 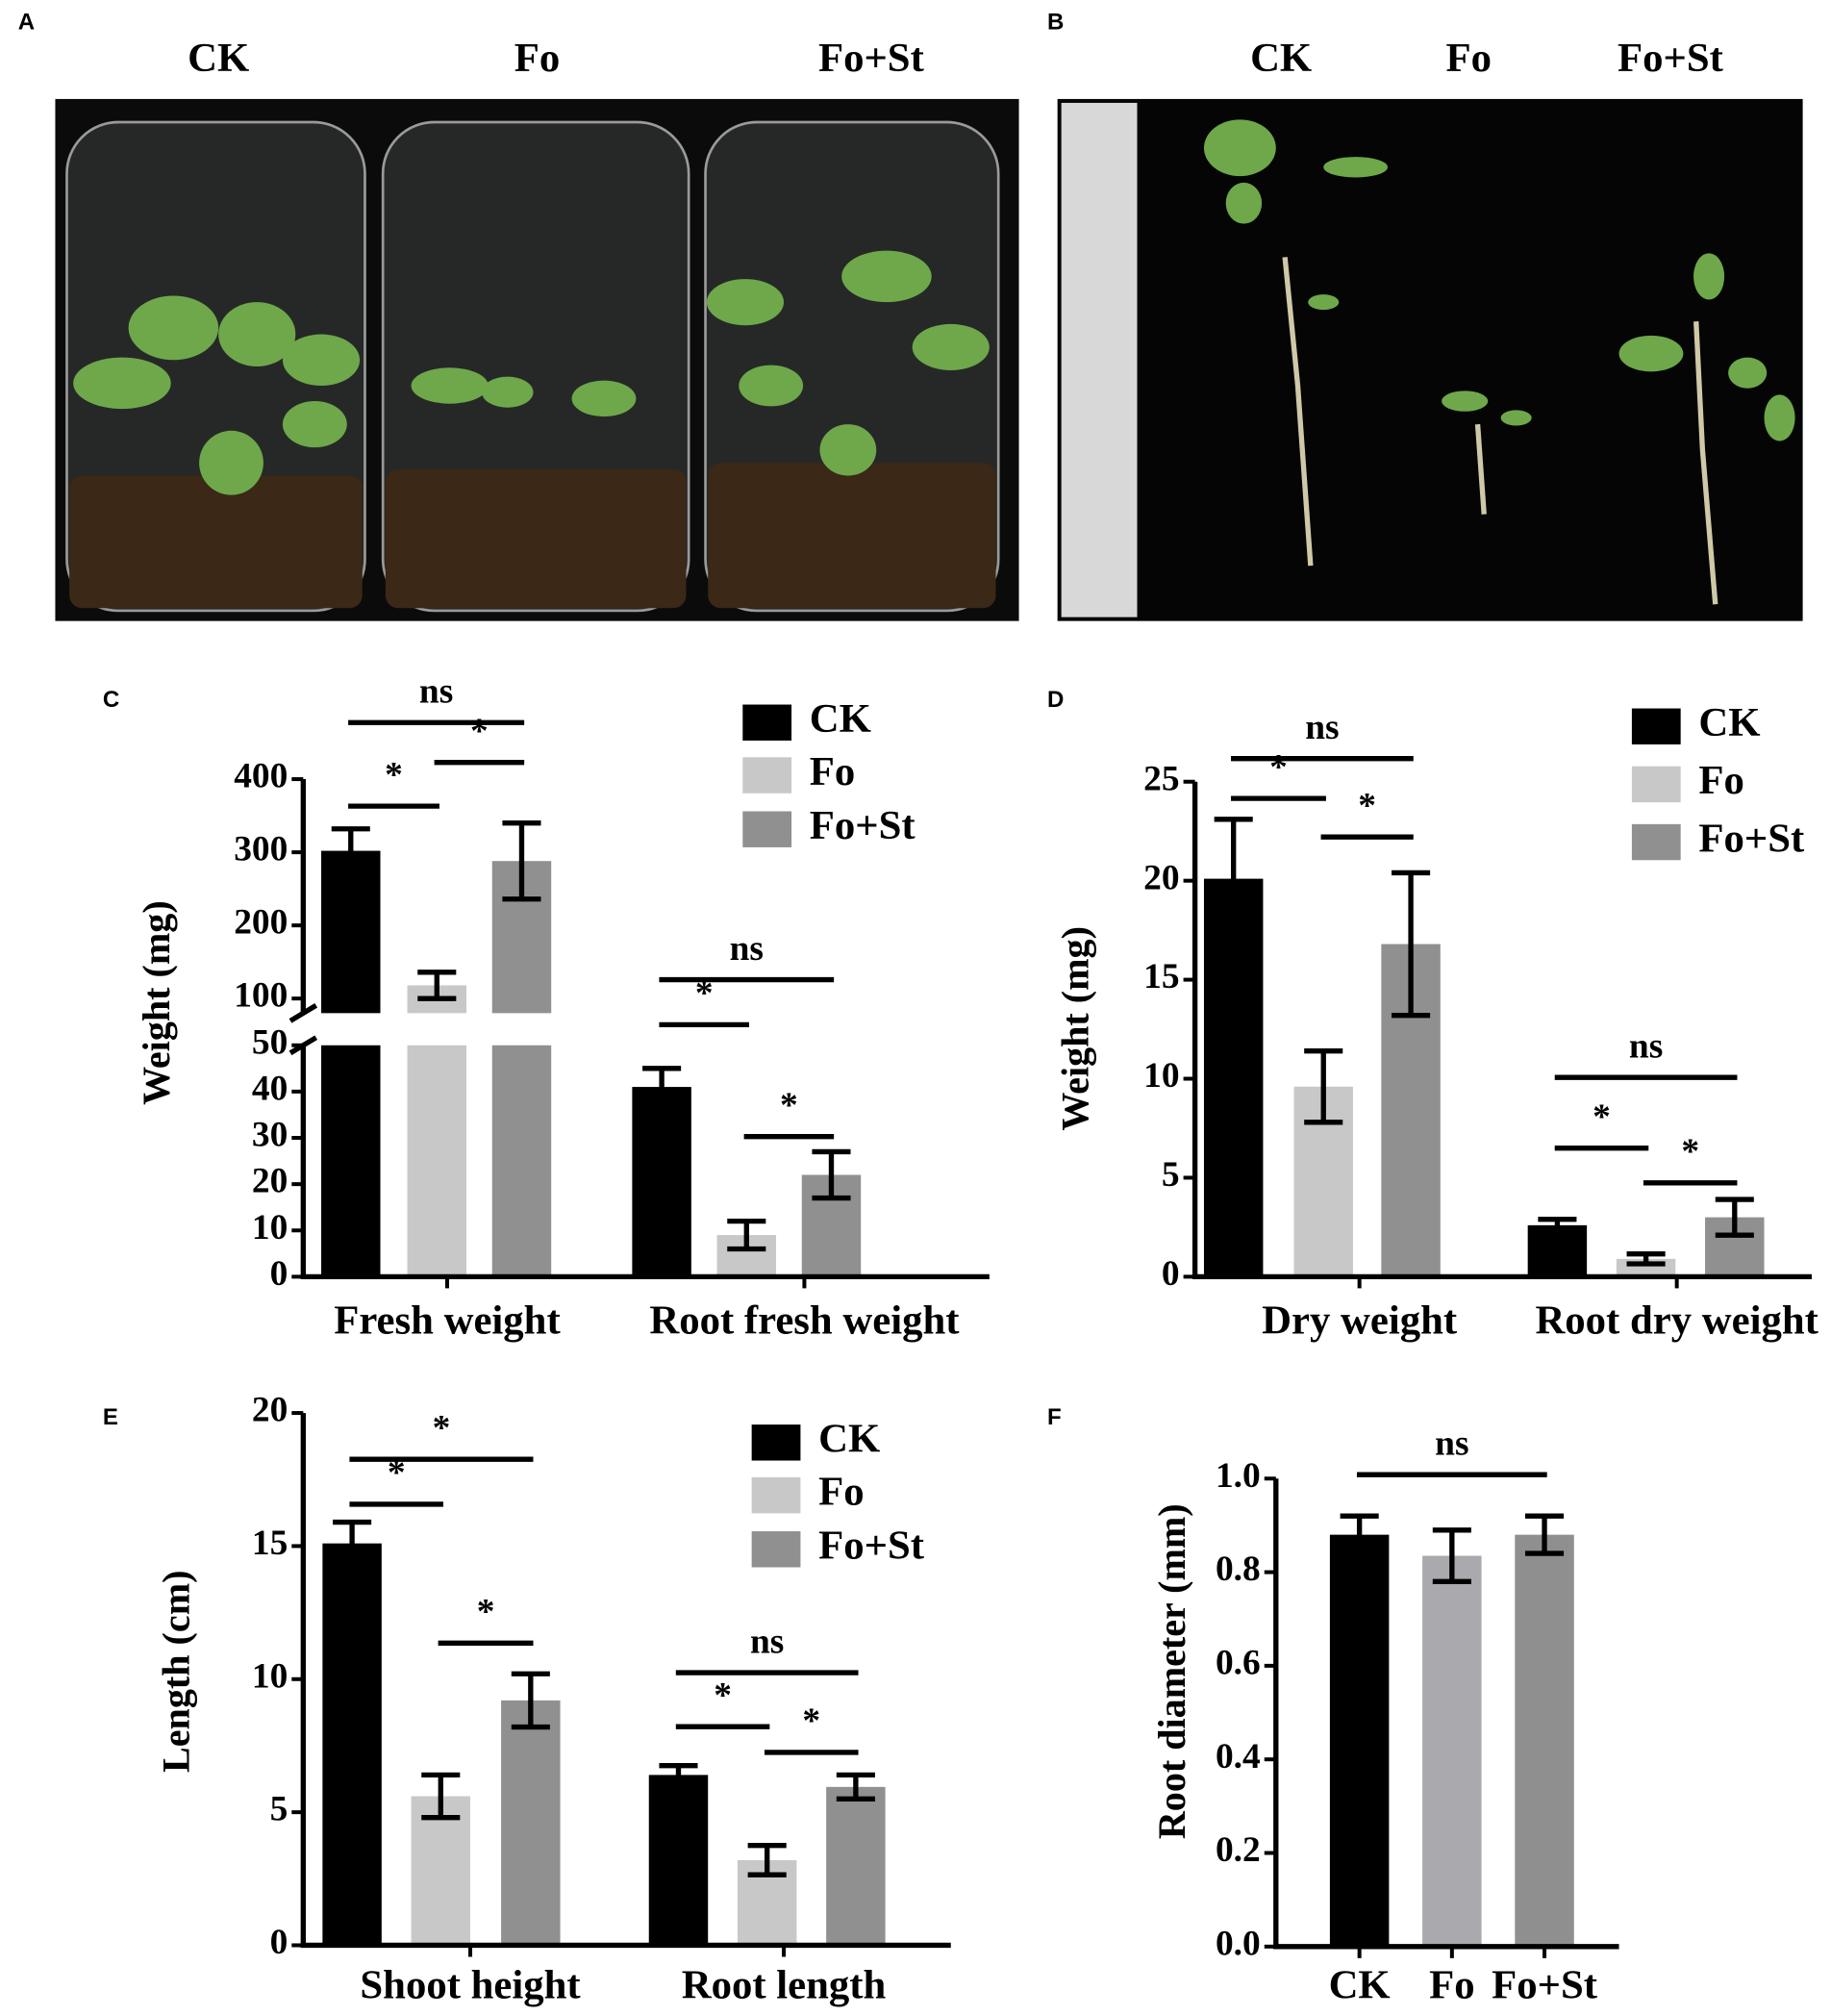 What do you see at coordinates (1360, 1321) in the screenshot?
I see `x-tick-label: Dry weight` at bounding box center [1360, 1321].